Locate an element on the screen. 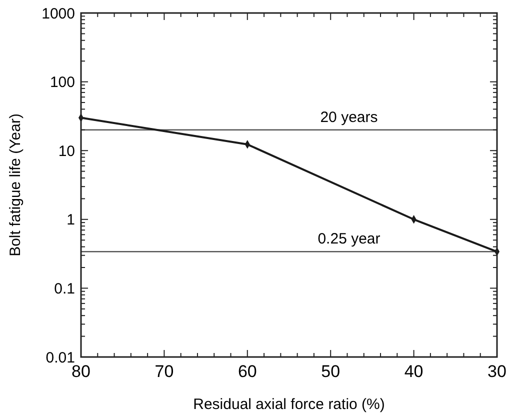 This screenshot has height=419, width=517. x-tick-label: 30 is located at coordinates (497, 371).